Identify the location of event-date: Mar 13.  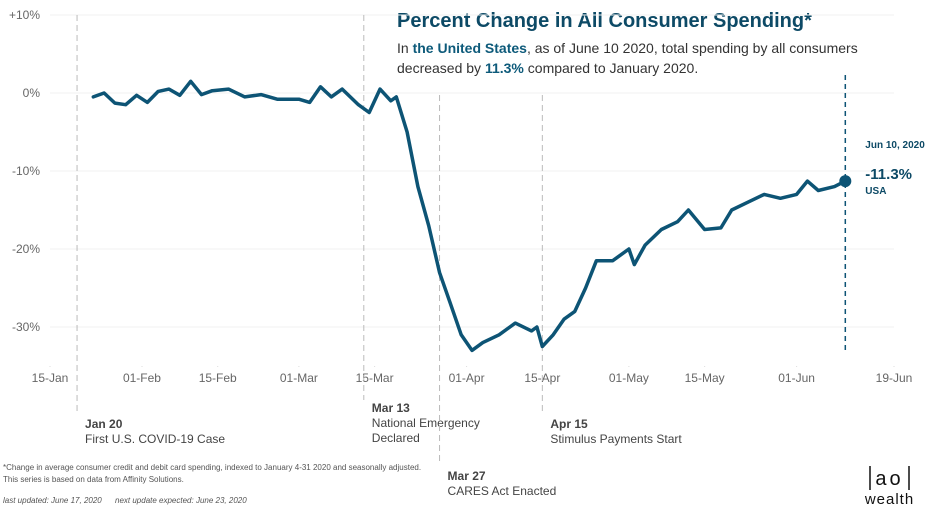
(391, 408).